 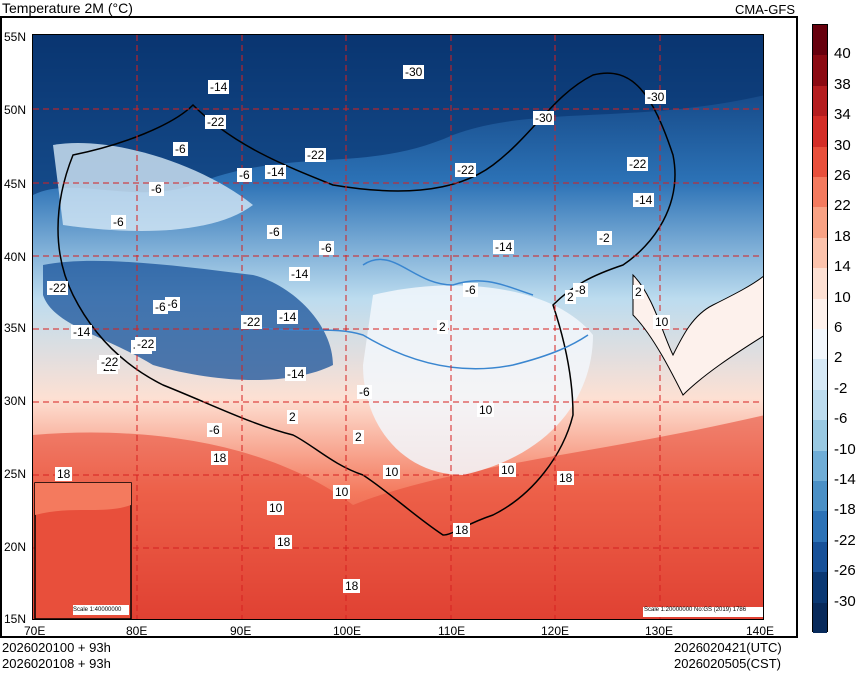 What do you see at coordinates (555, 631) in the screenshot?
I see `lon-label: 120E` at bounding box center [555, 631].